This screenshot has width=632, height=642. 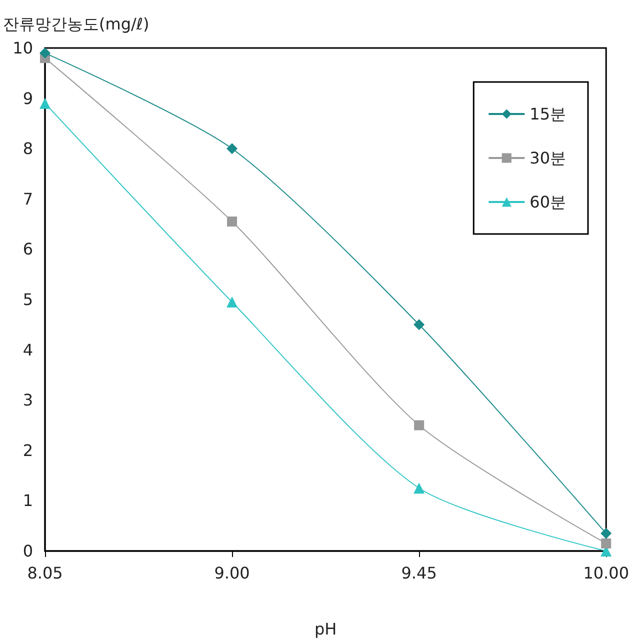 What do you see at coordinates (76, 24) in the screenshot?
I see `y-axis-title: 잔류망간농도(mg/ℓ)` at bounding box center [76, 24].